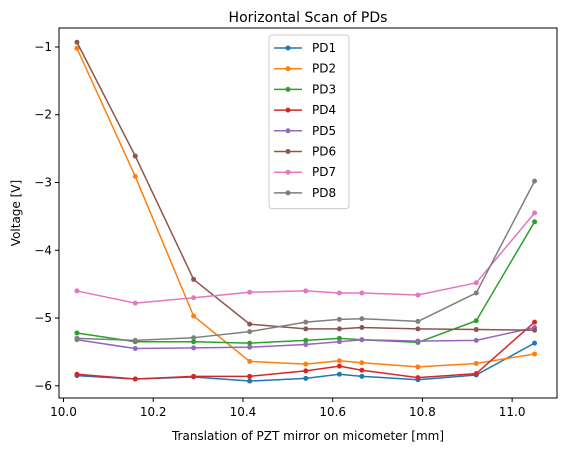  Describe the element at coordinates (305, 193) in the screenshot. I see `legend-item-pd8: PD8` at that location.